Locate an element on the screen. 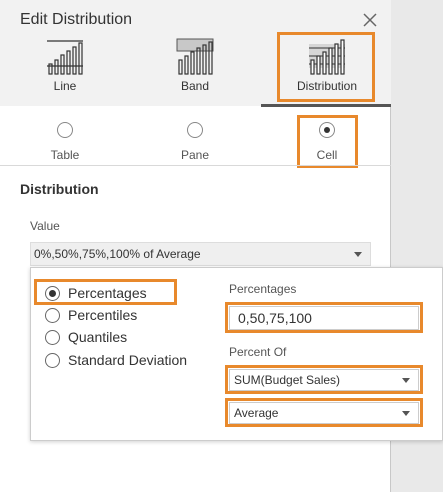 This screenshot has height=492, width=443. selected-type-indicator is located at coordinates (326, 105).